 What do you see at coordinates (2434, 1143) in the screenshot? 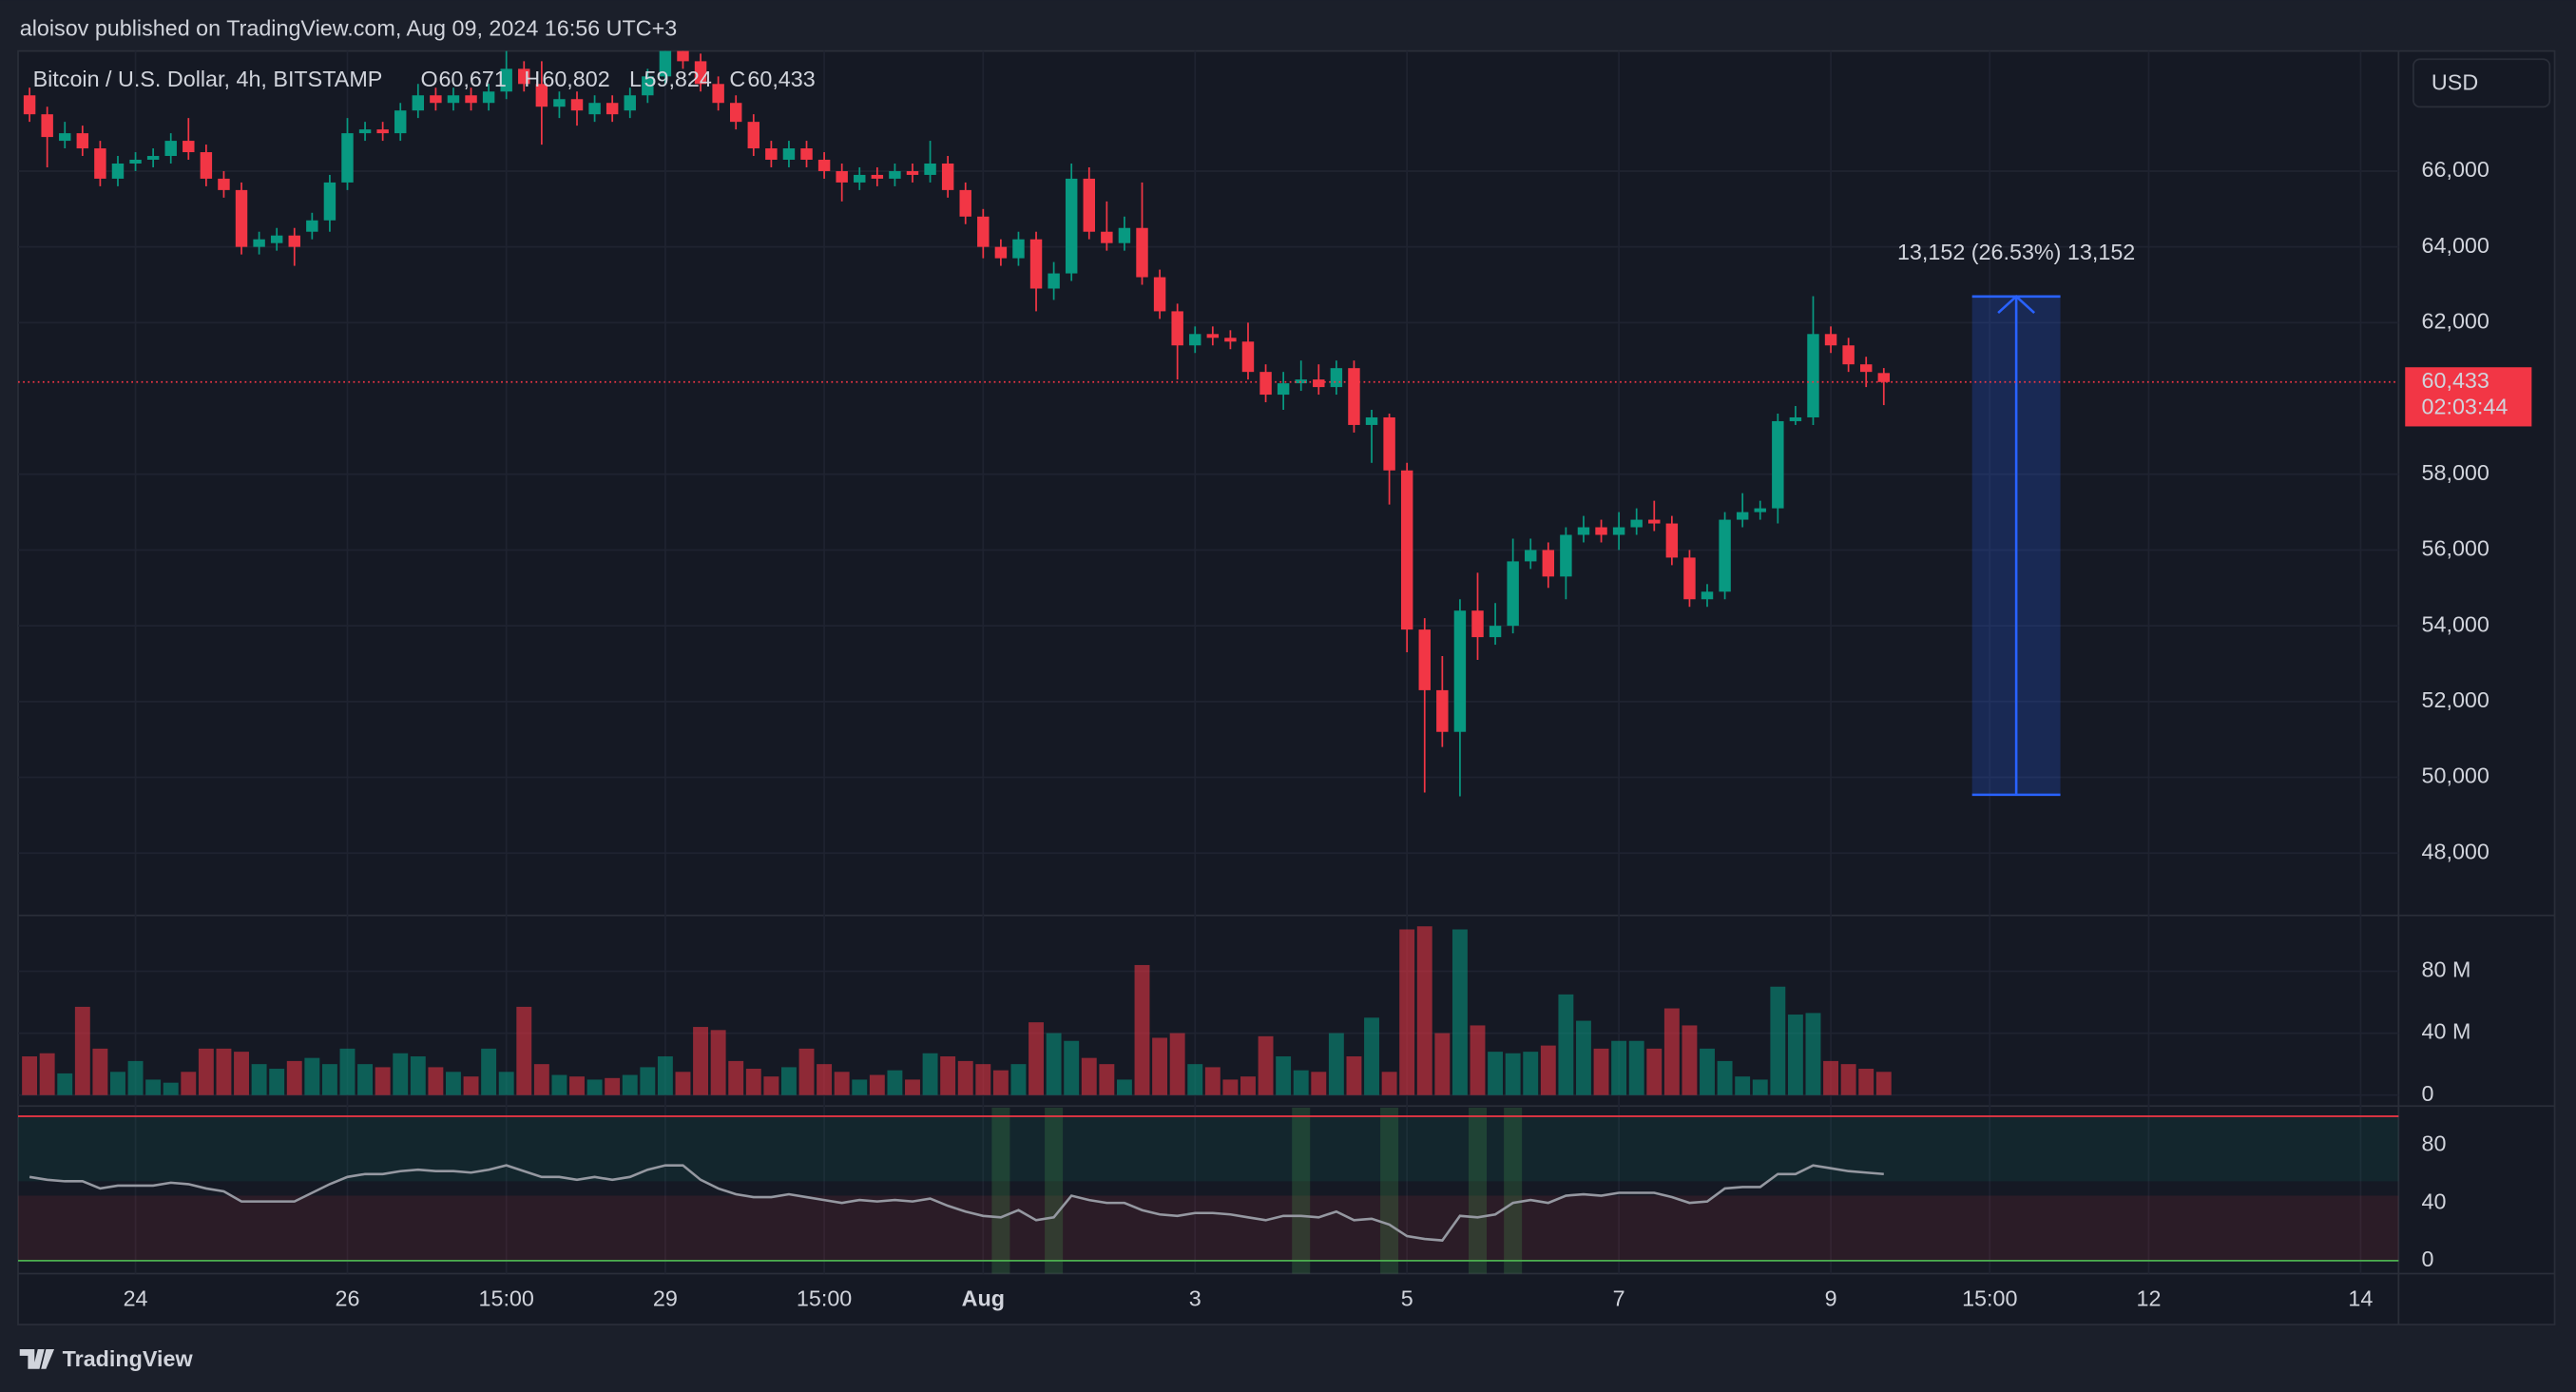
I see `oscillator-tick-label: 80` at bounding box center [2434, 1143].